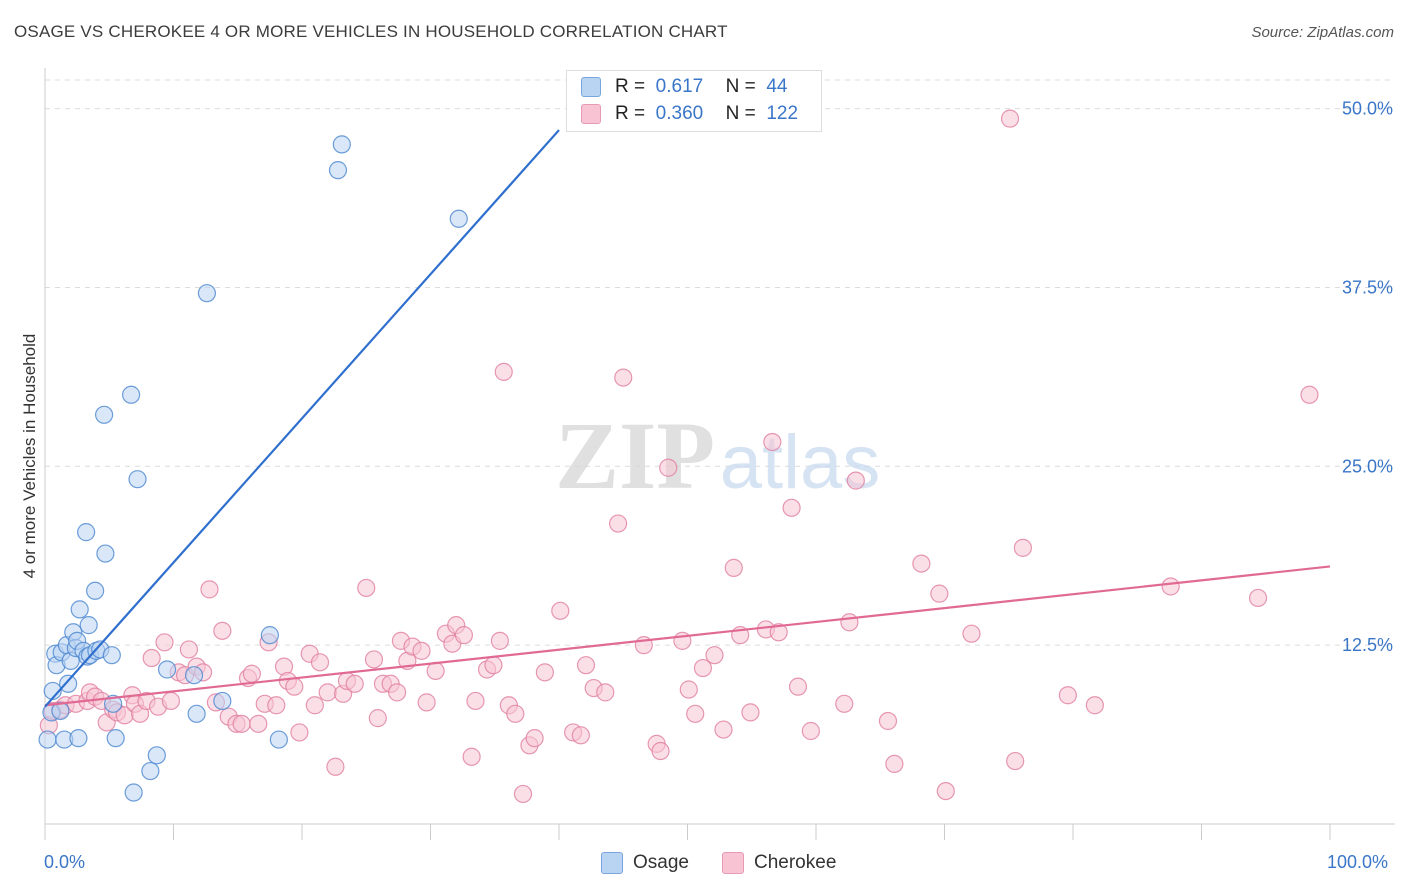 Image resolution: width=1406 pixels, height=892 pixels. What do you see at coordinates (1358, 862) in the screenshot?
I see `x-tick-label-max: 100.0%` at bounding box center [1358, 862].